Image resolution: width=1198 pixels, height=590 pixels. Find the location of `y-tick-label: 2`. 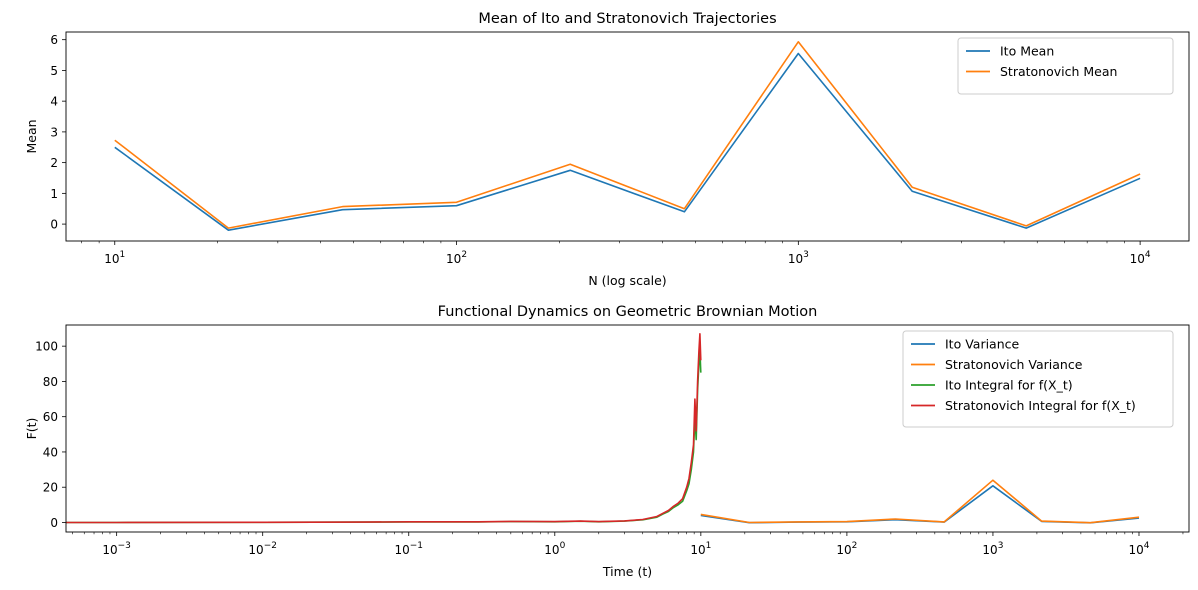

y-tick-label: 2 is located at coordinates (54, 163).